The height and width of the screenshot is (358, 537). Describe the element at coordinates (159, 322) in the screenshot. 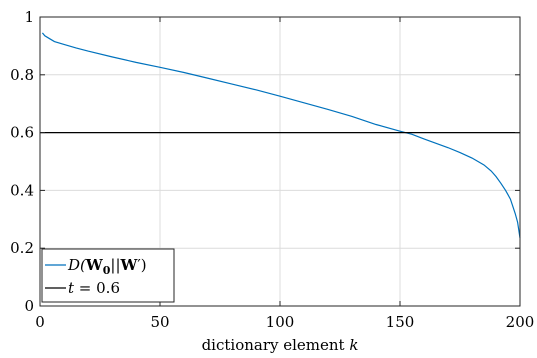

I see `x-tick-label: 50` at that location.